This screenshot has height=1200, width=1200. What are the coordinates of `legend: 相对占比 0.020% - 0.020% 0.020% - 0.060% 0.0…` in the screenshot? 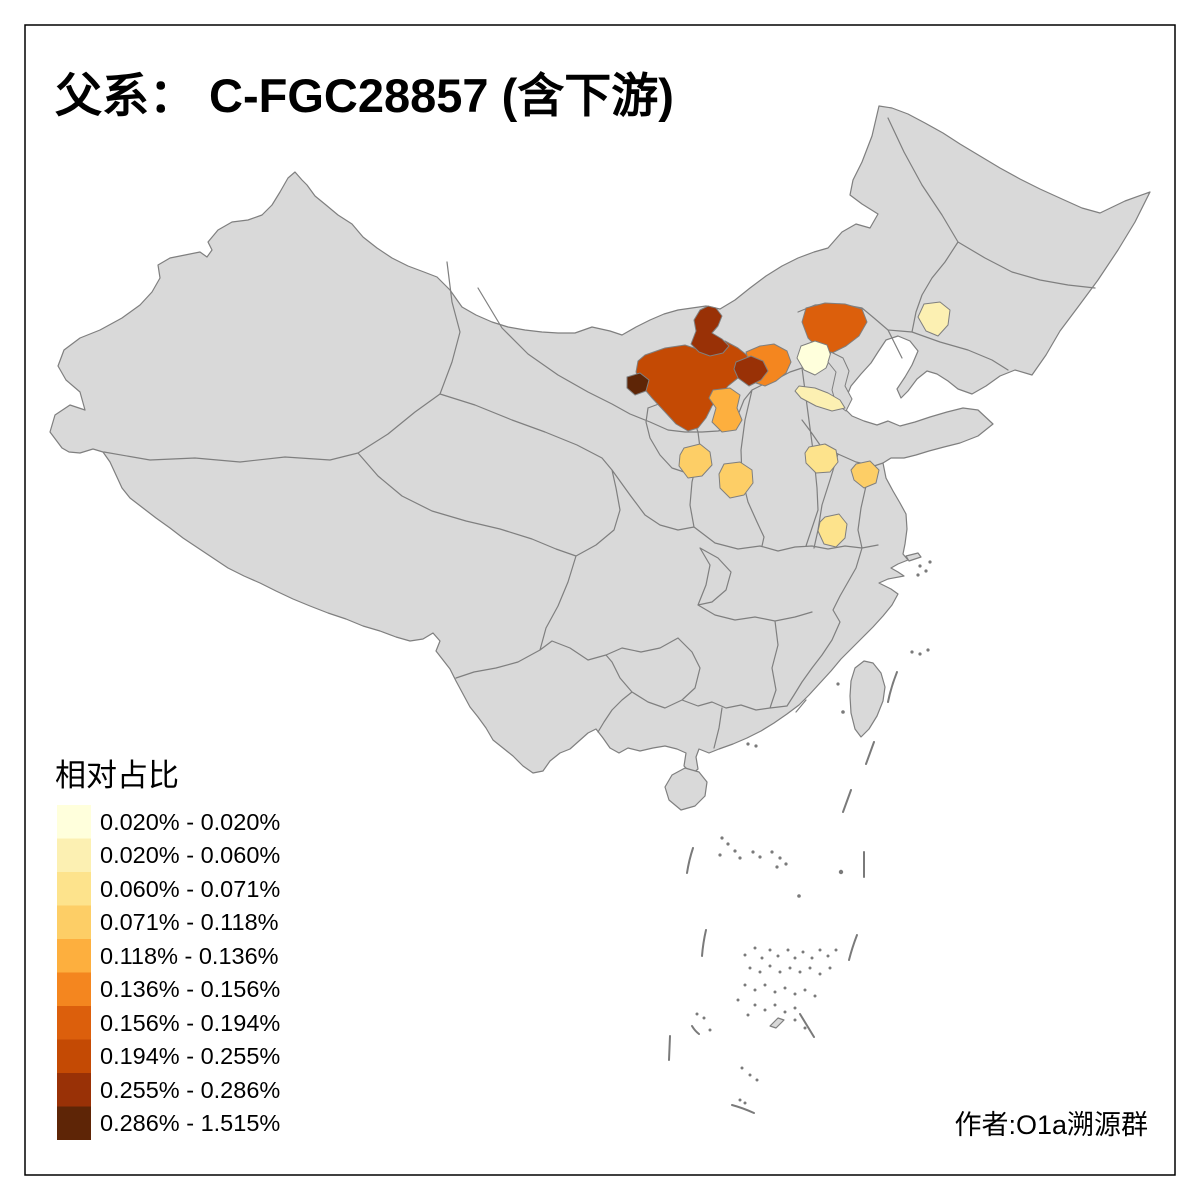 It's located at (167, 949).